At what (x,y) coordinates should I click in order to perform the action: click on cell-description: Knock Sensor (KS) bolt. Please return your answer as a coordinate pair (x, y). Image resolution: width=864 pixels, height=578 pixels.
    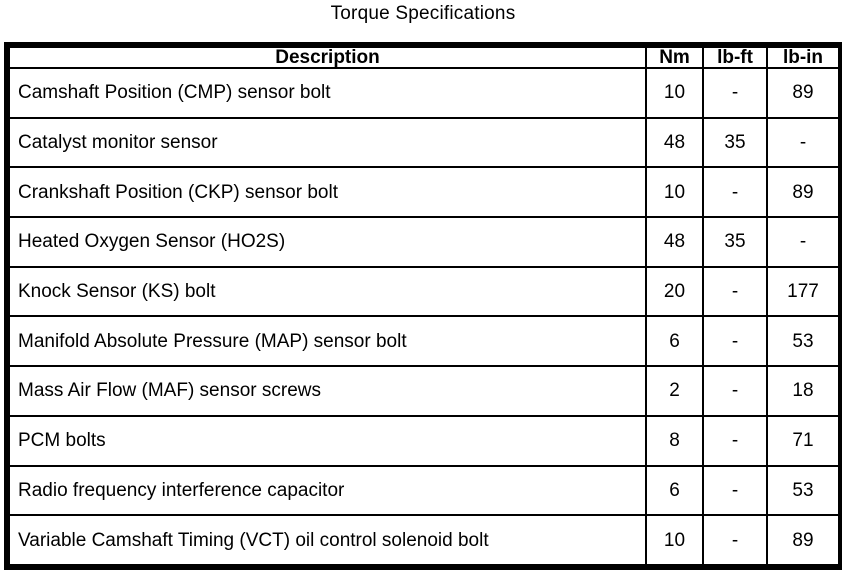
    Looking at the image, I should click on (327, 291).